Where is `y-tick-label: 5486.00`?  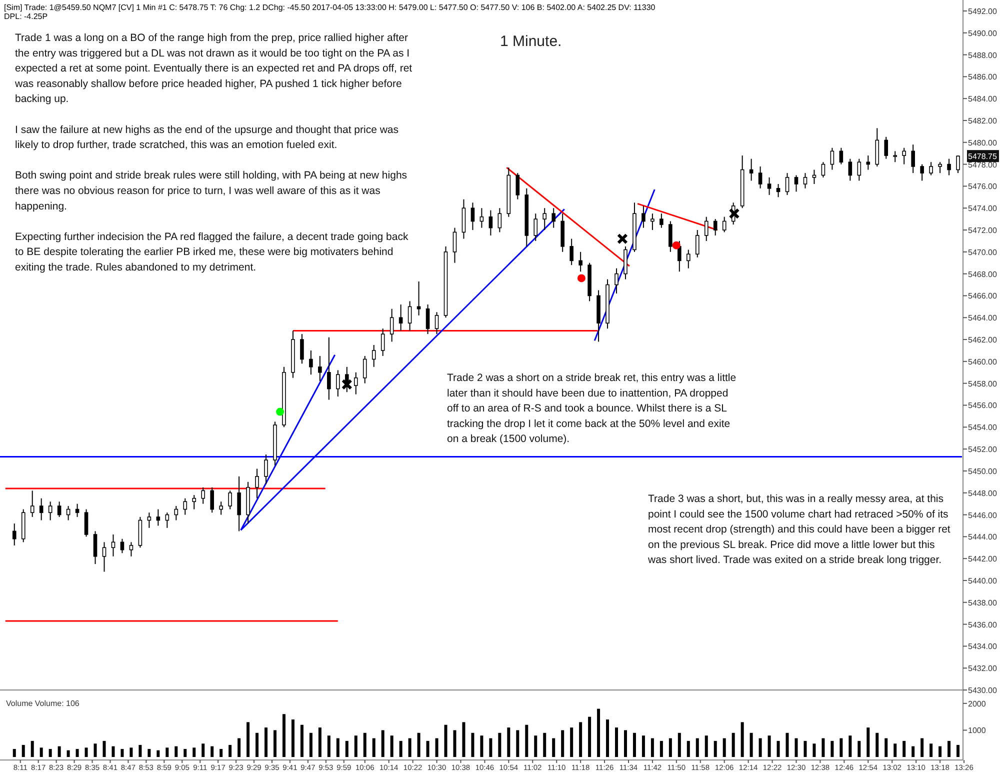 y-tick-label: 5486.00 is located at coordinates (983, 77).